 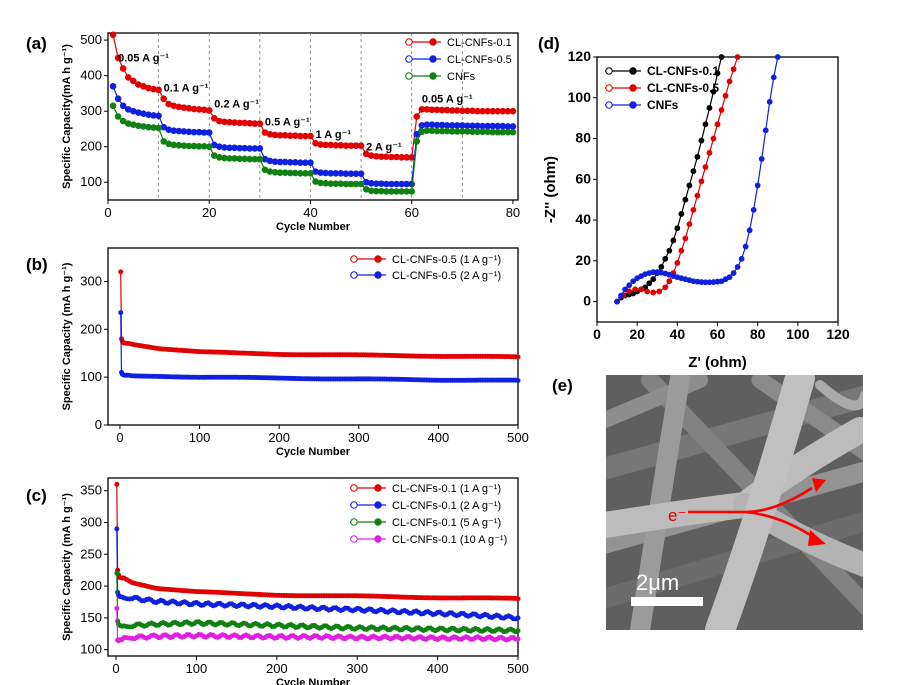 I want to click on y-axis-label: Specific Capacity(mA h g⁻¹), so click(x=67, y=116).